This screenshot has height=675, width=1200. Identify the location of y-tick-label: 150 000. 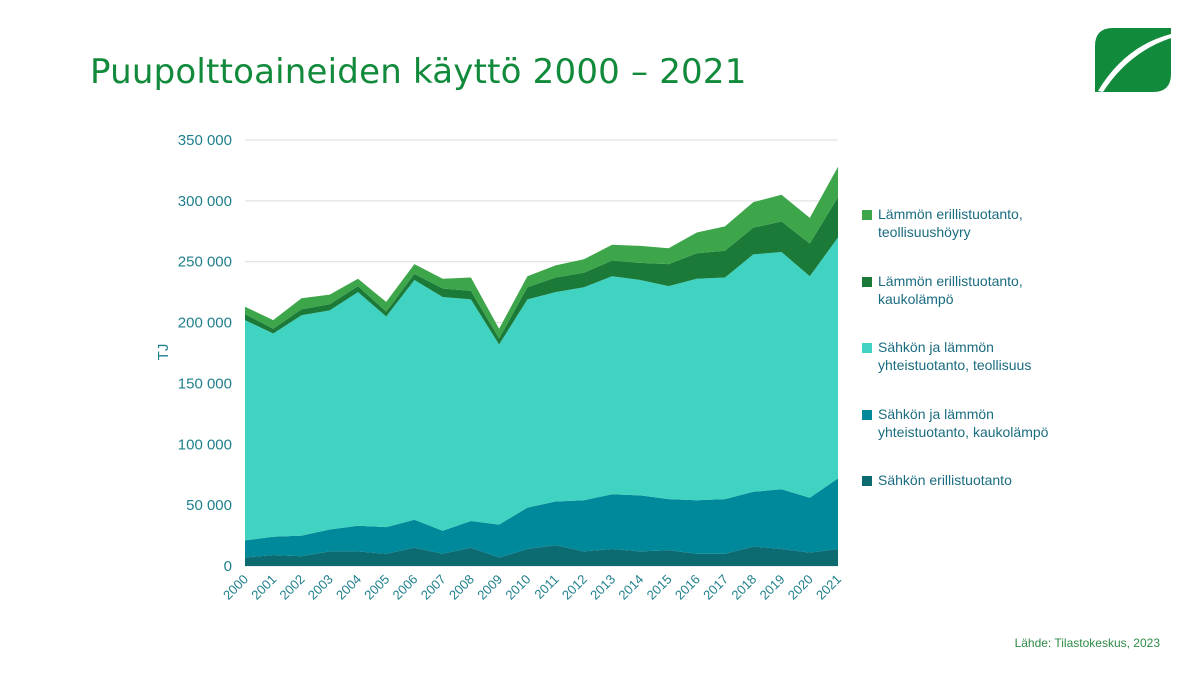
(205, 383).